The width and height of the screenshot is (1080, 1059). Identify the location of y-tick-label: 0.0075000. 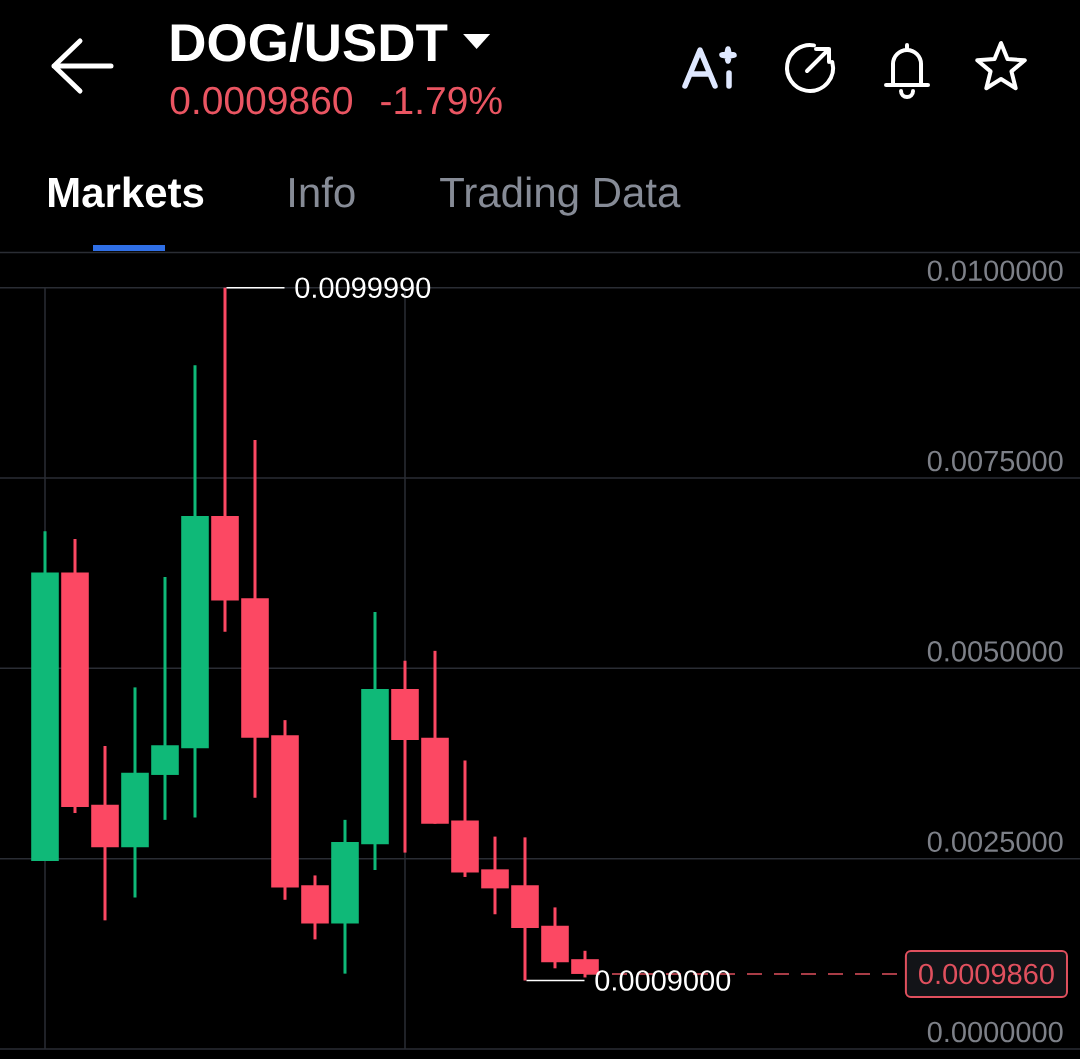
(995, 461).